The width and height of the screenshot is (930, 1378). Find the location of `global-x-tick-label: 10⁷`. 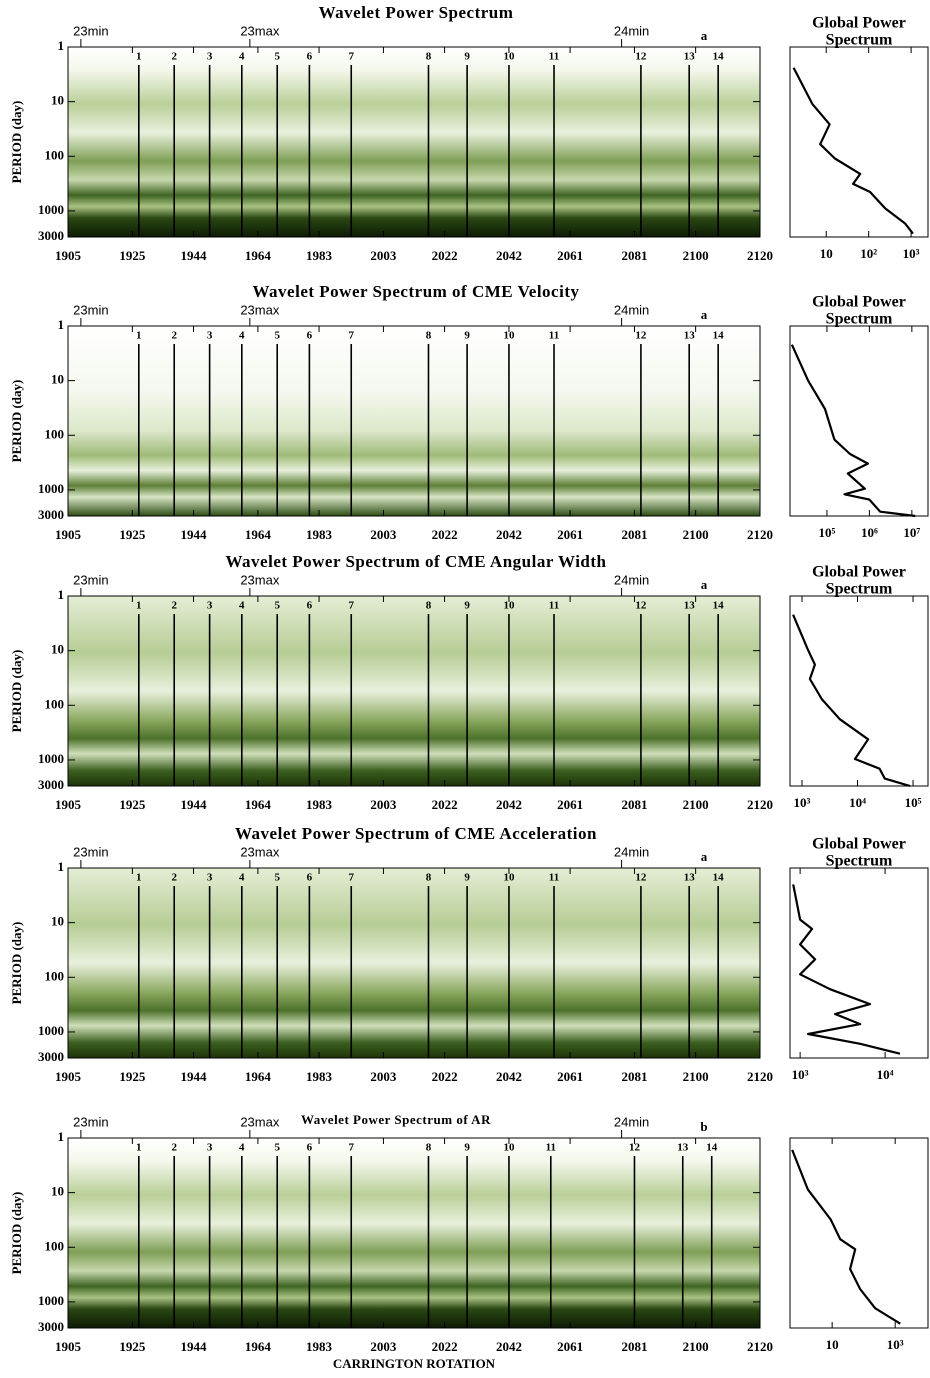

global-x-tick-label: 10⁷ is located at coordinates (911, 532).